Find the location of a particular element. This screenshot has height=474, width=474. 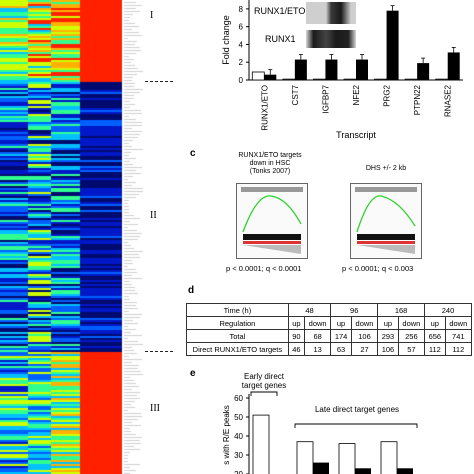

gsea-left-title-line: down in HSC is located at coordinates (270, 163).